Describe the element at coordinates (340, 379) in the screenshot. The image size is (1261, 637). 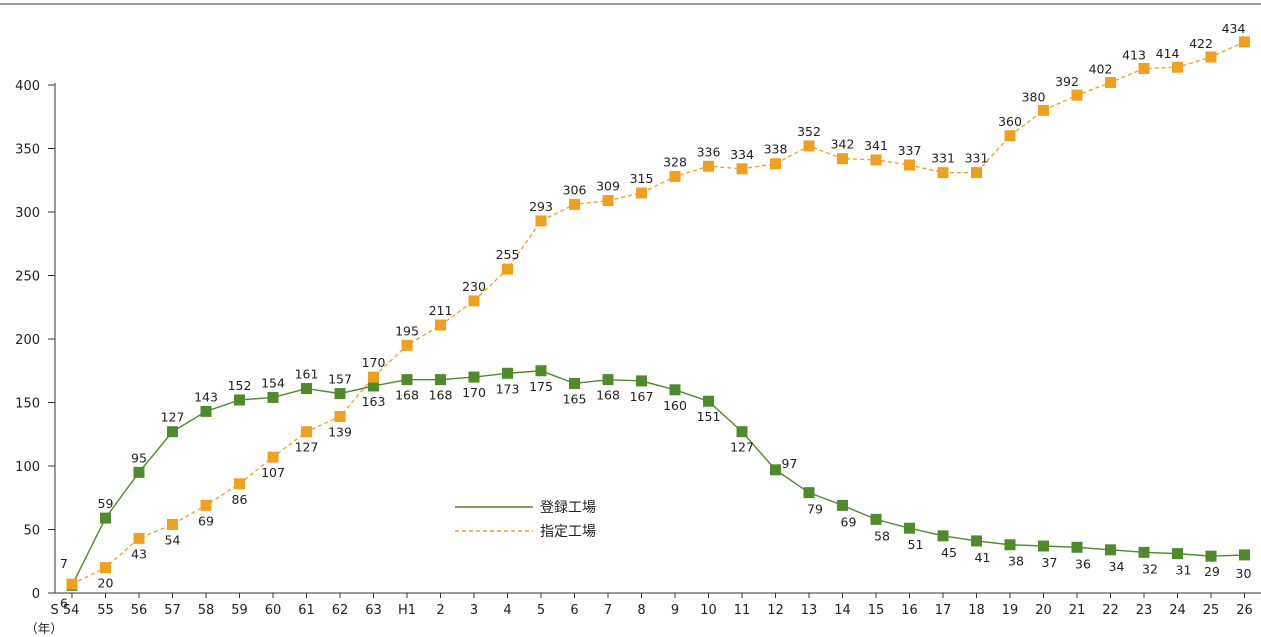
I see `series-1-data-label: 157` at that location.